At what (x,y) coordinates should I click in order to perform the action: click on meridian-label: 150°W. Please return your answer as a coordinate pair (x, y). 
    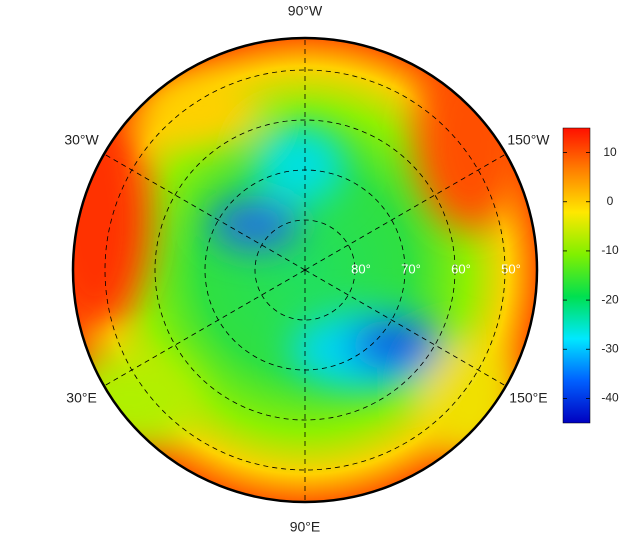
    Looking at the image, I should click on (528, 140).